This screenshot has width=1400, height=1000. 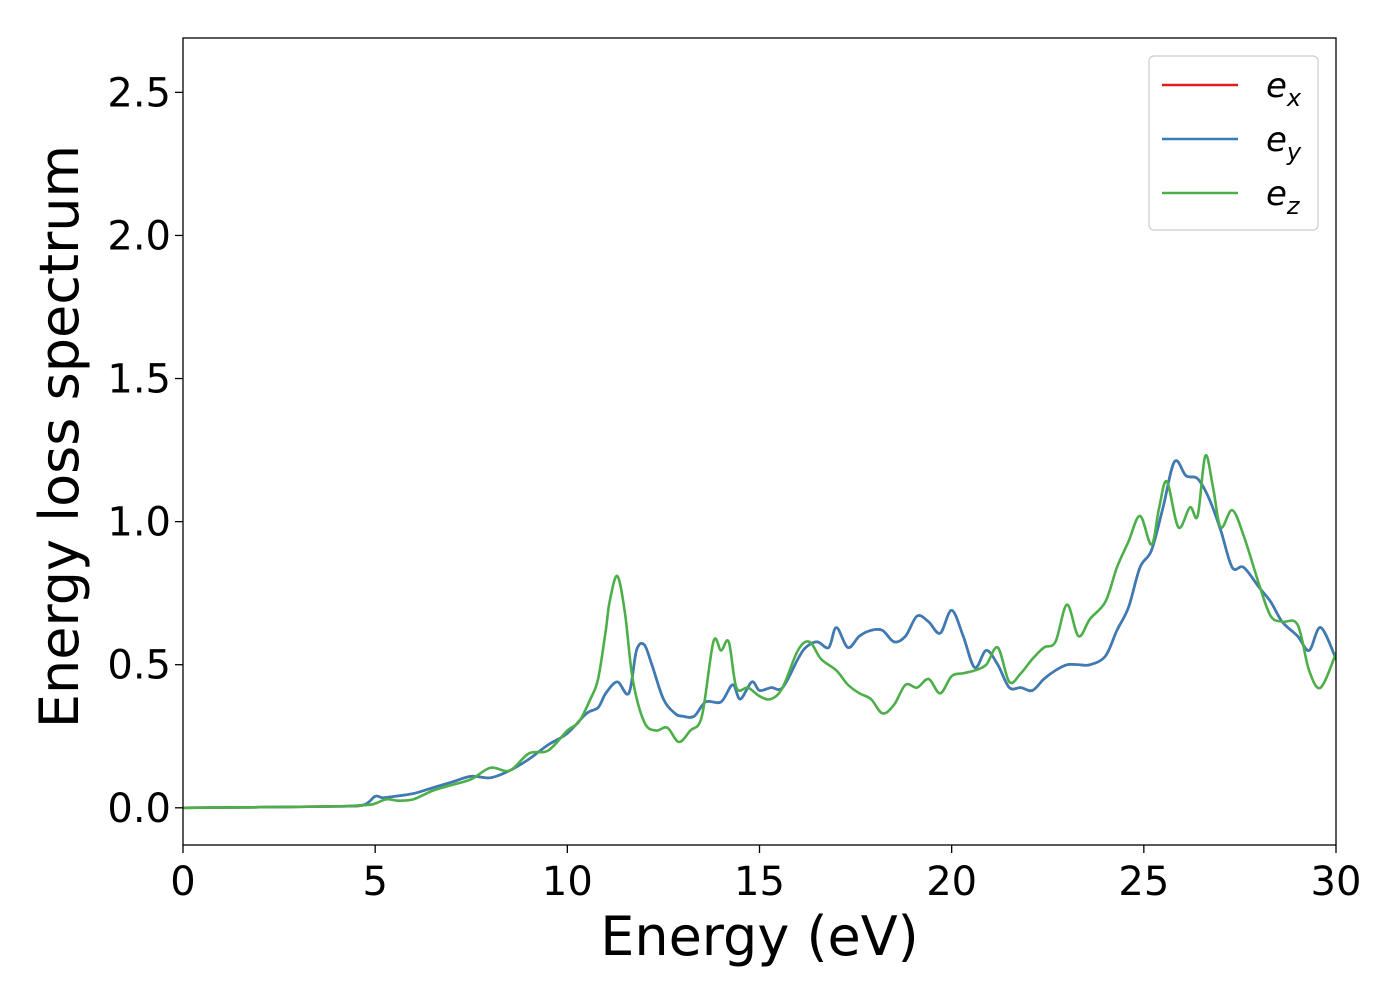 What do you see at coordinates (759, 936) in the screenshot?
I see `x-axis-label: Energy (eV)` at bounding box center [759, 936].